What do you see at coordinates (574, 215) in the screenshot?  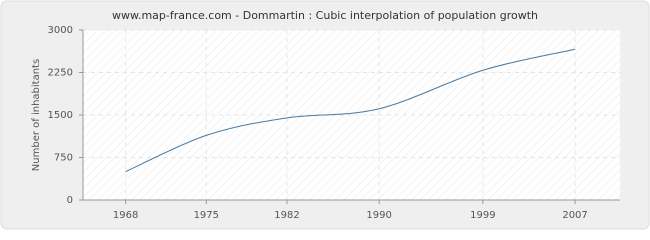 I see `x-tick-label: 2007` at bounding box center [574, 215].